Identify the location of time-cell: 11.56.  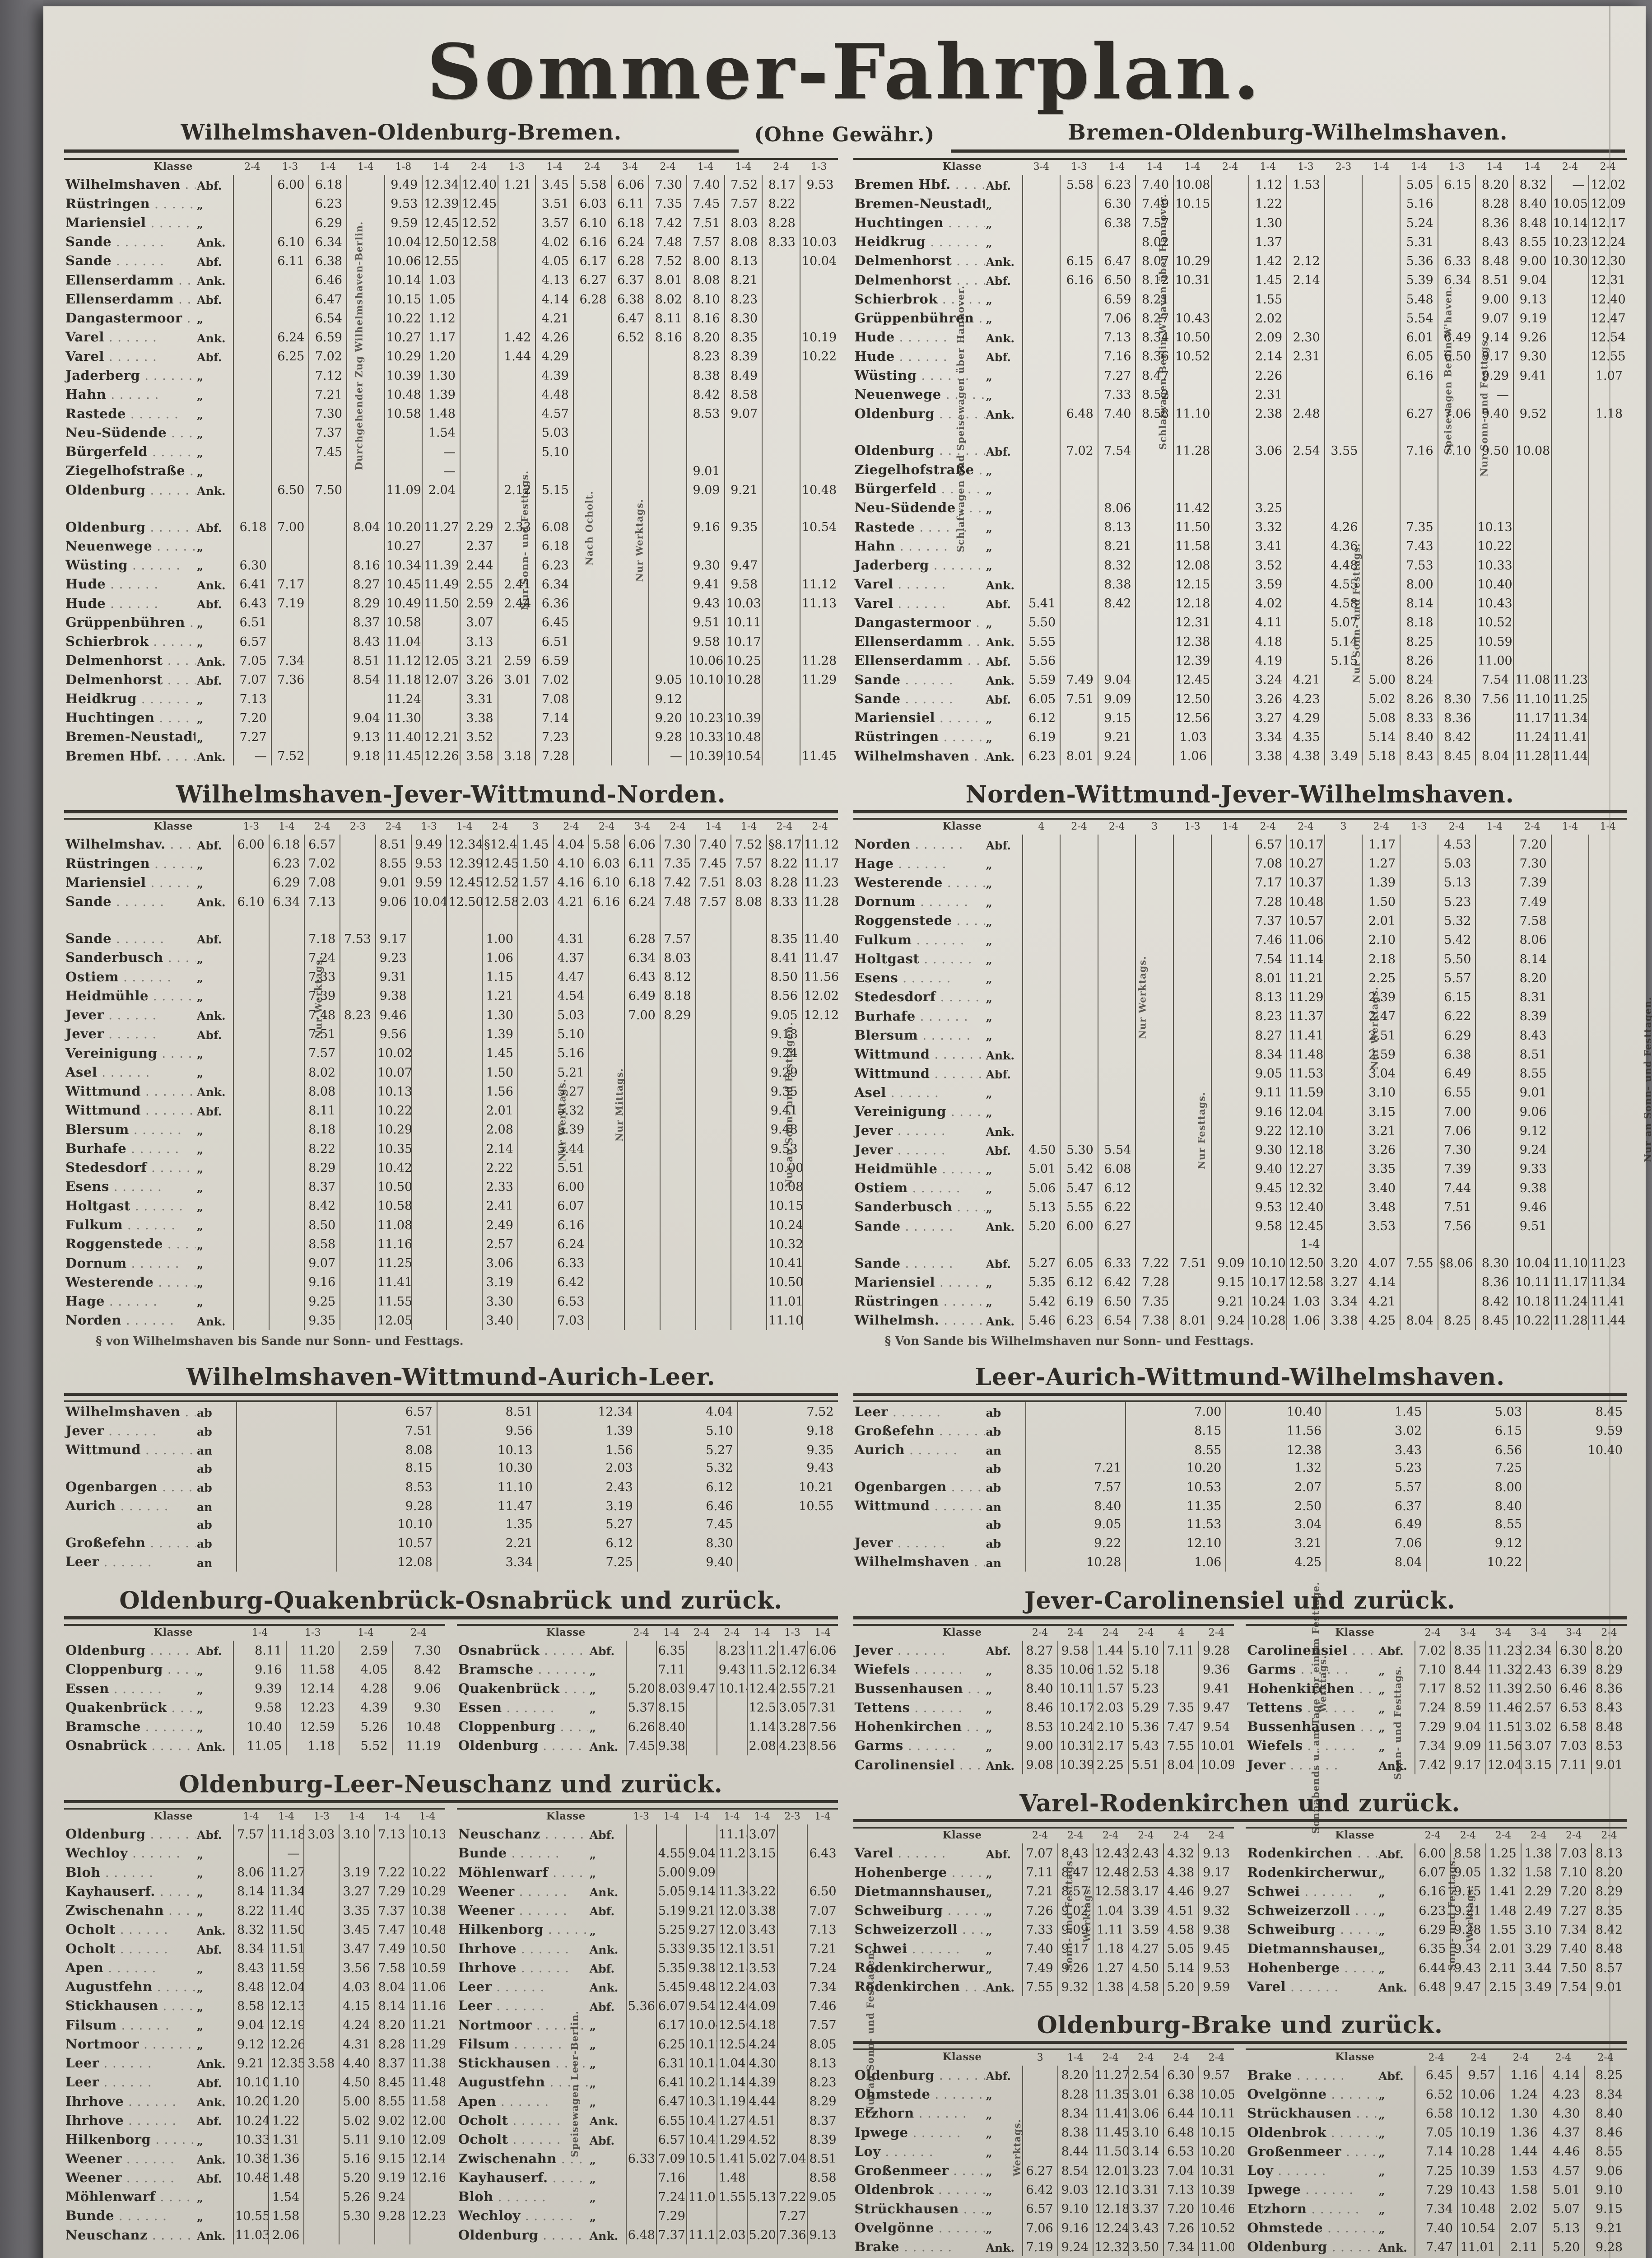
(1275, 1431).